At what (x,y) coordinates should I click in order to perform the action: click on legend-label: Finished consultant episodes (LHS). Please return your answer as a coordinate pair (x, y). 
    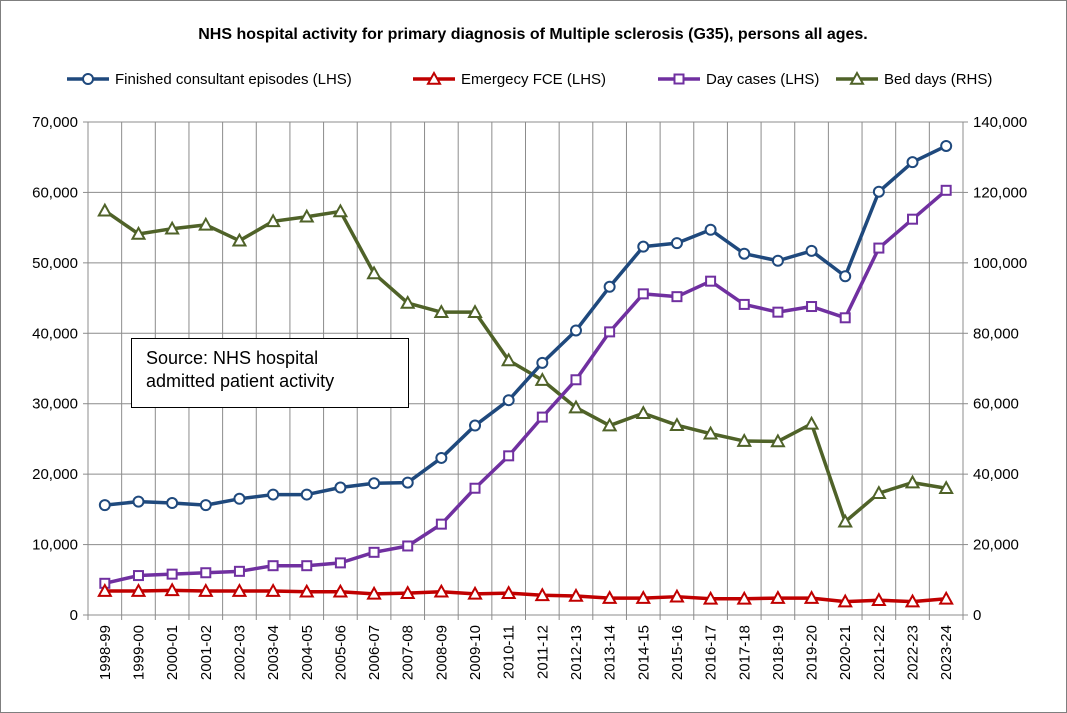
    Looking at the image, I should click on (233, 79).